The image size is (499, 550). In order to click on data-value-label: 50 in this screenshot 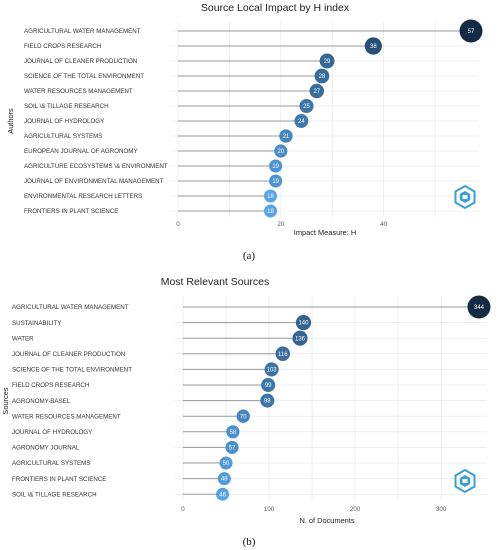, I will do `click(226, 464)`.